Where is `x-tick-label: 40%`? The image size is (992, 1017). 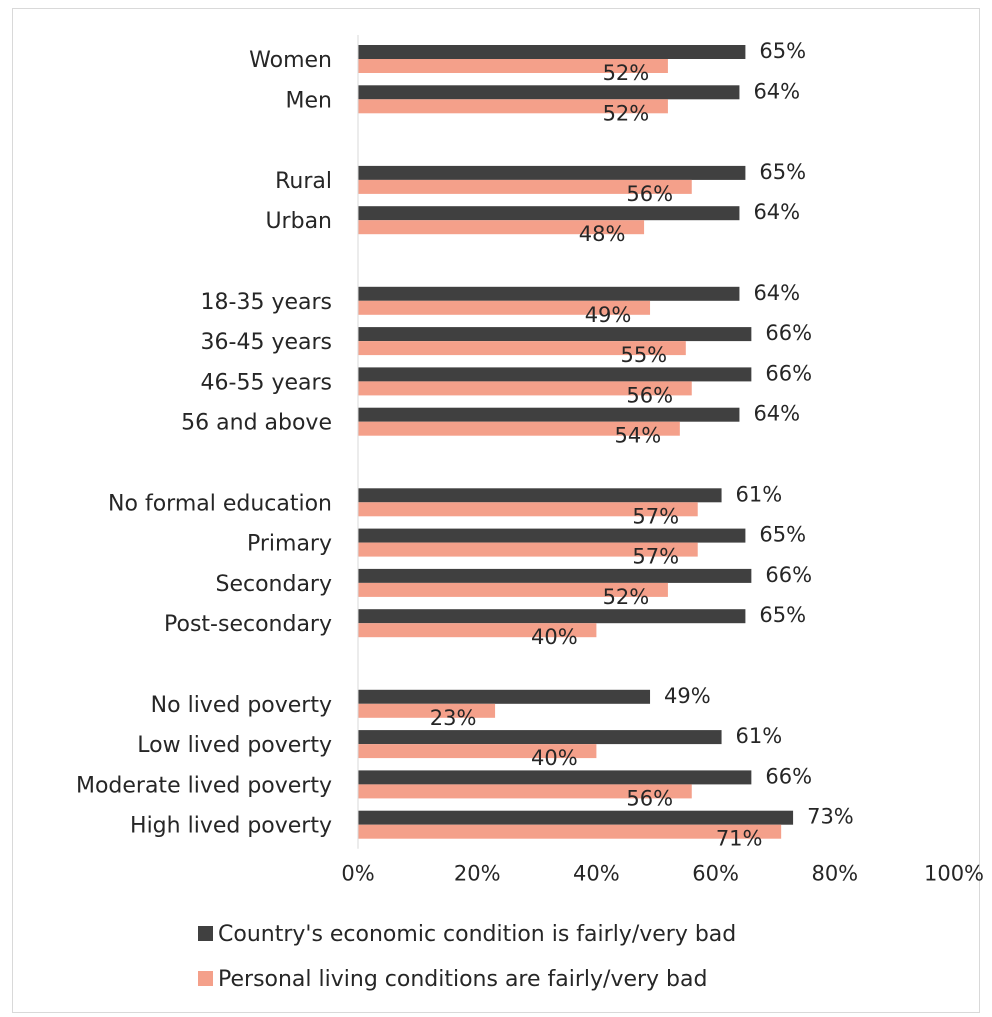
x-tick-label: 40% is located at coordinates (596, 874).